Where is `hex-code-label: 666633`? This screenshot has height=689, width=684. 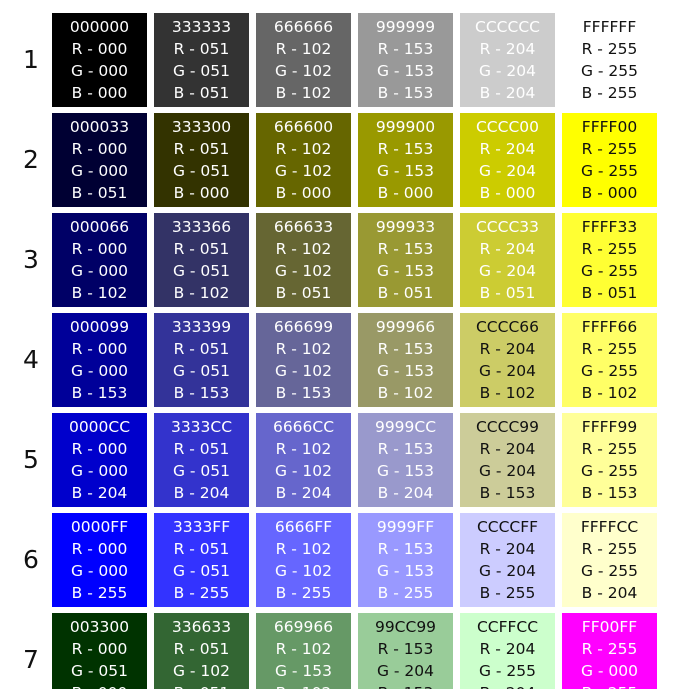 hex-code-label: 666633 is located at coordinates (303, 227).